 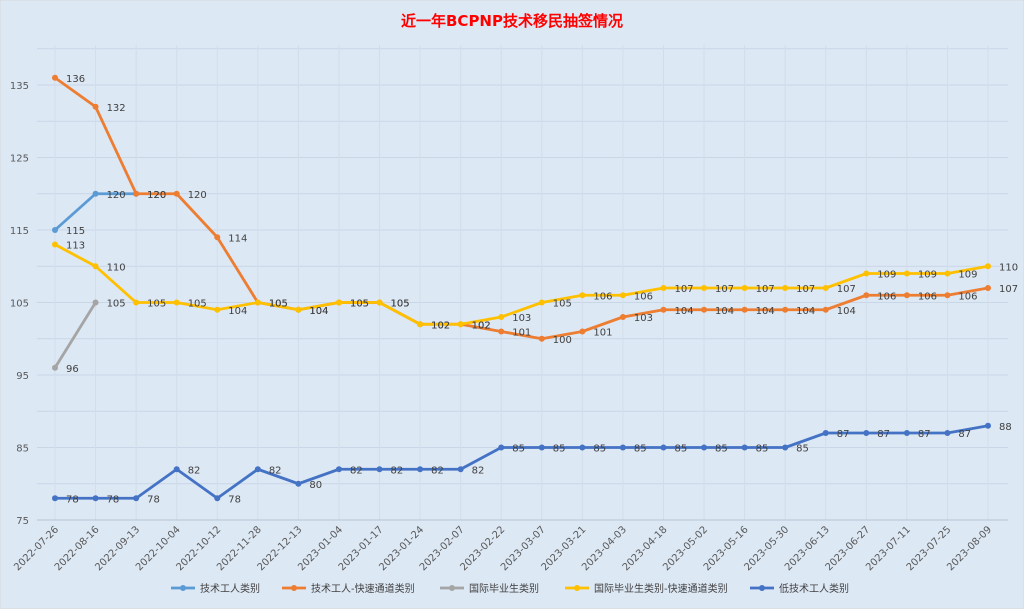 I want to click on data-label: 100, so click(x=562, y=340).